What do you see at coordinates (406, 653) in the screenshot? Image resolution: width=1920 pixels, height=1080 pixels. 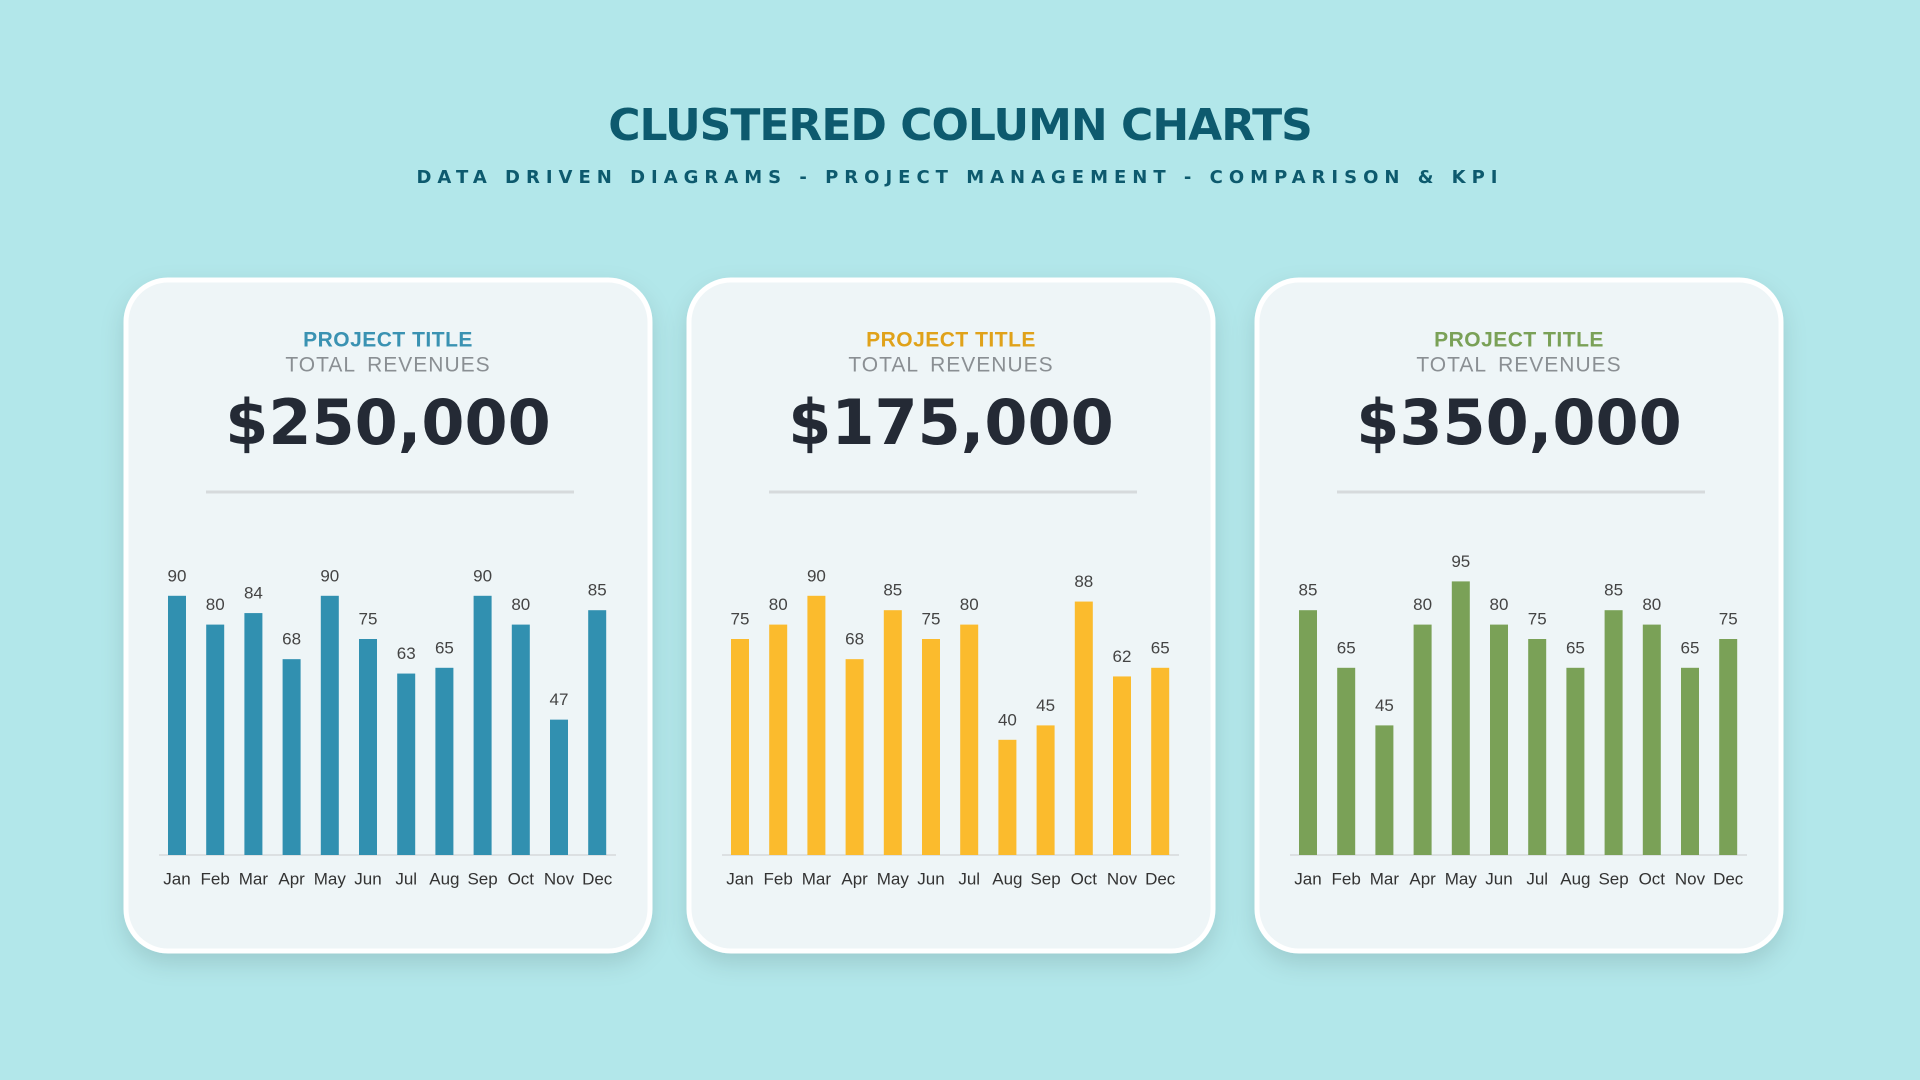 I see `value-label: 63` at bounding box center [406, 653].